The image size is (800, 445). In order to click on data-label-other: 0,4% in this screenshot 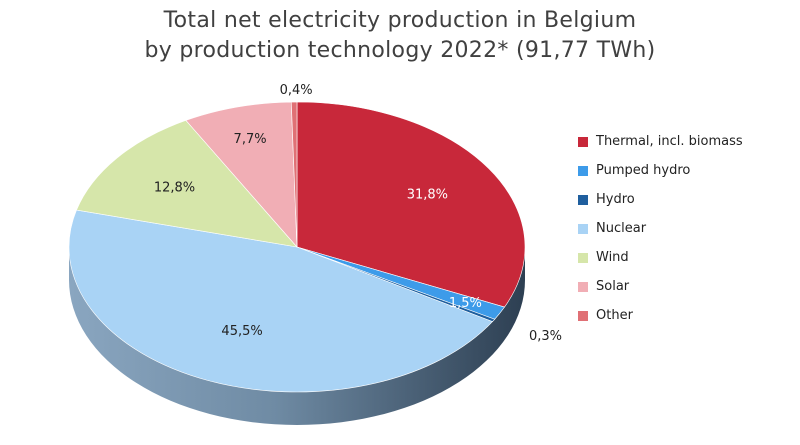, I will do `click(296, 90)`.